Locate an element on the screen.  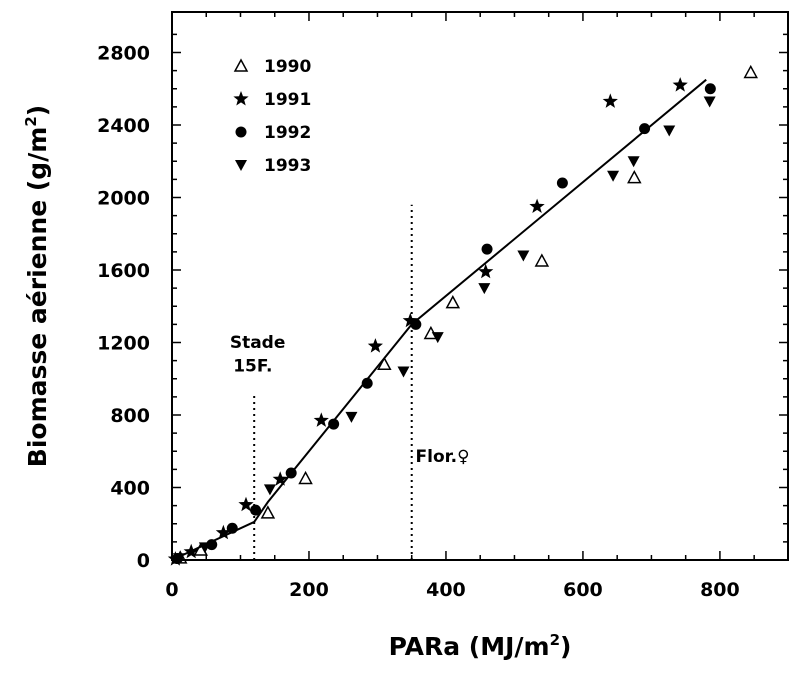
legend-label: 1993 is located at coordinates (287, 166).